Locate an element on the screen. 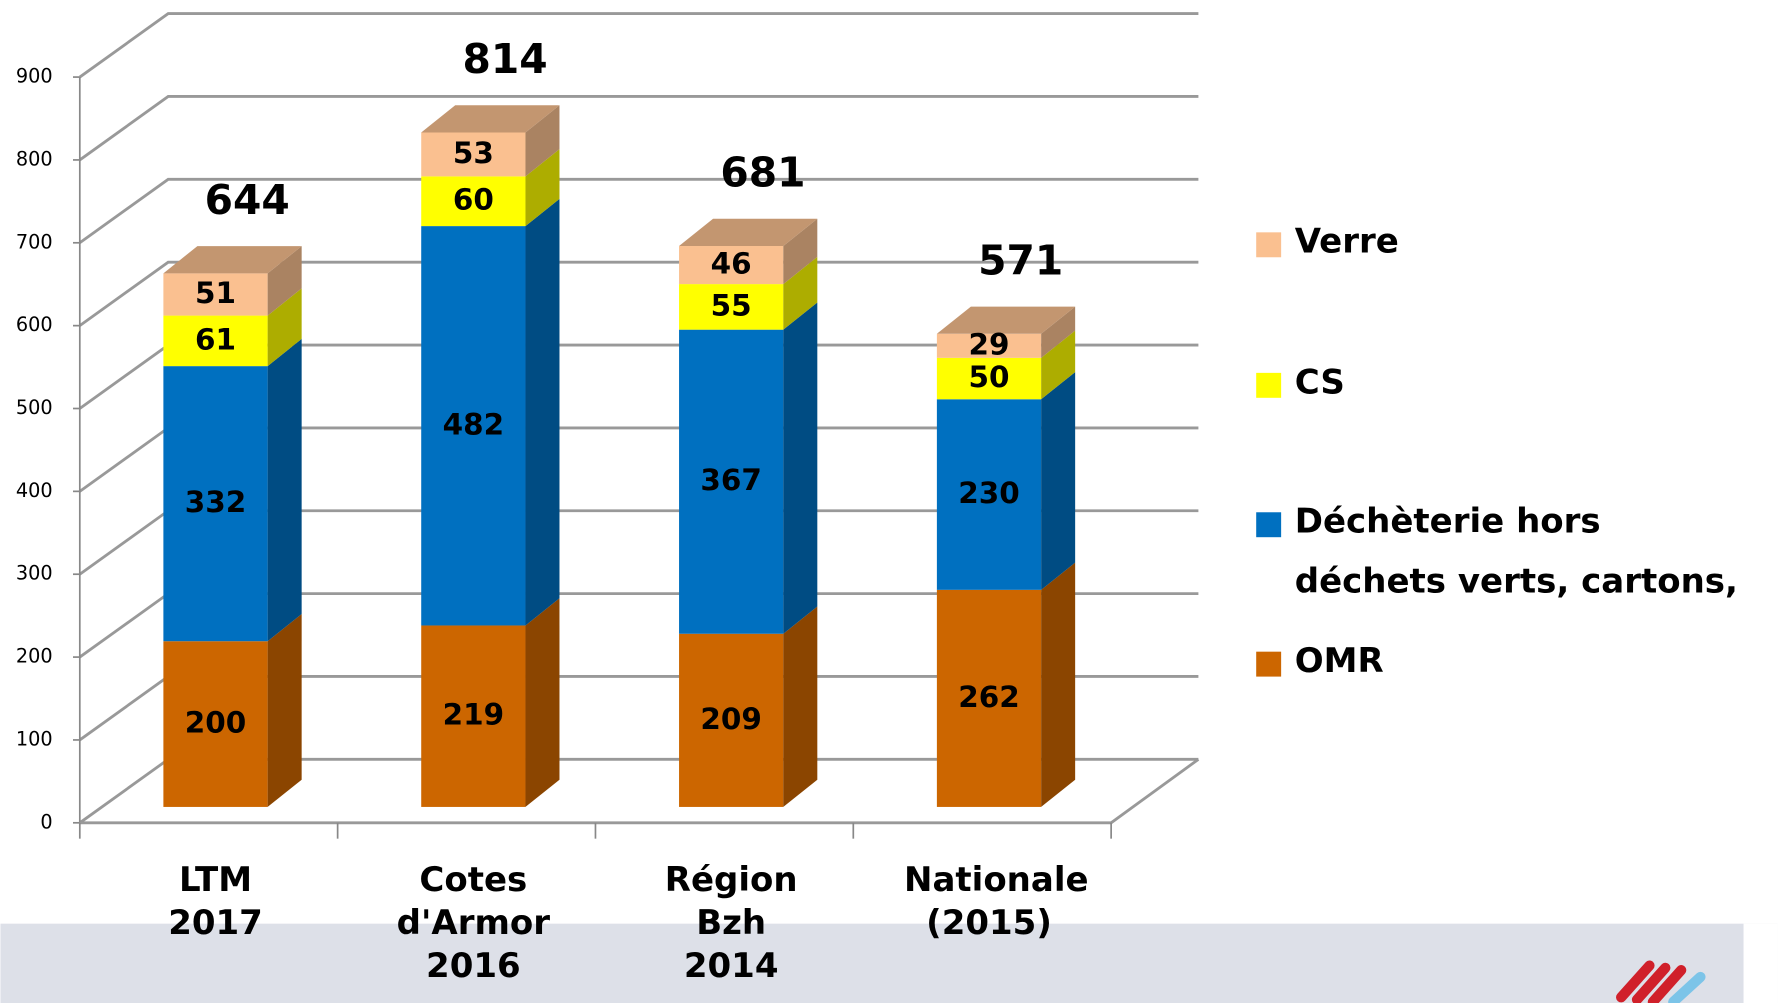  y-tick-label: 400 is located at coordinates (34, 490).